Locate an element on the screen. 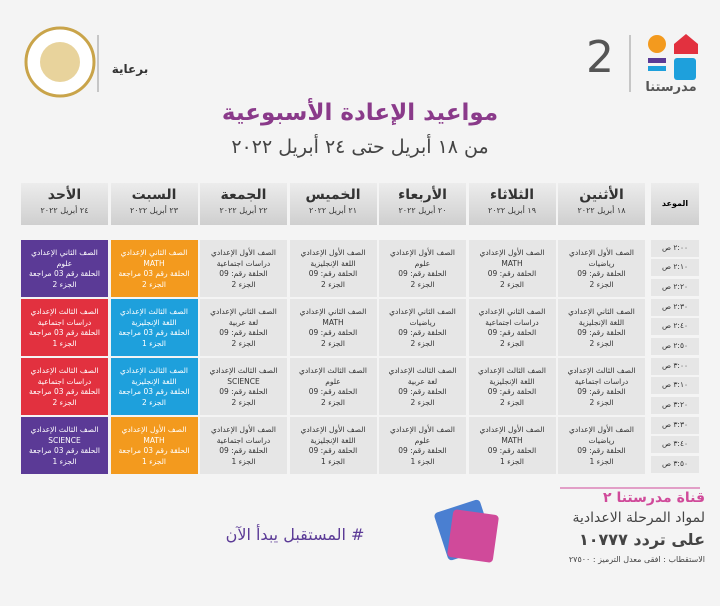  day-date: ٢٣ أبريل ٢٠٢٢ is located at coordinates (153, 210).